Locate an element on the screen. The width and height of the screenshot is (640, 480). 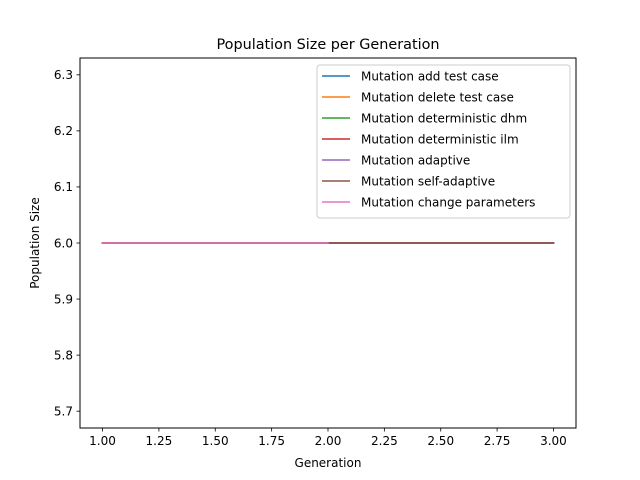
x-tick-label: 1.00 is located at coordinates (102, 441).